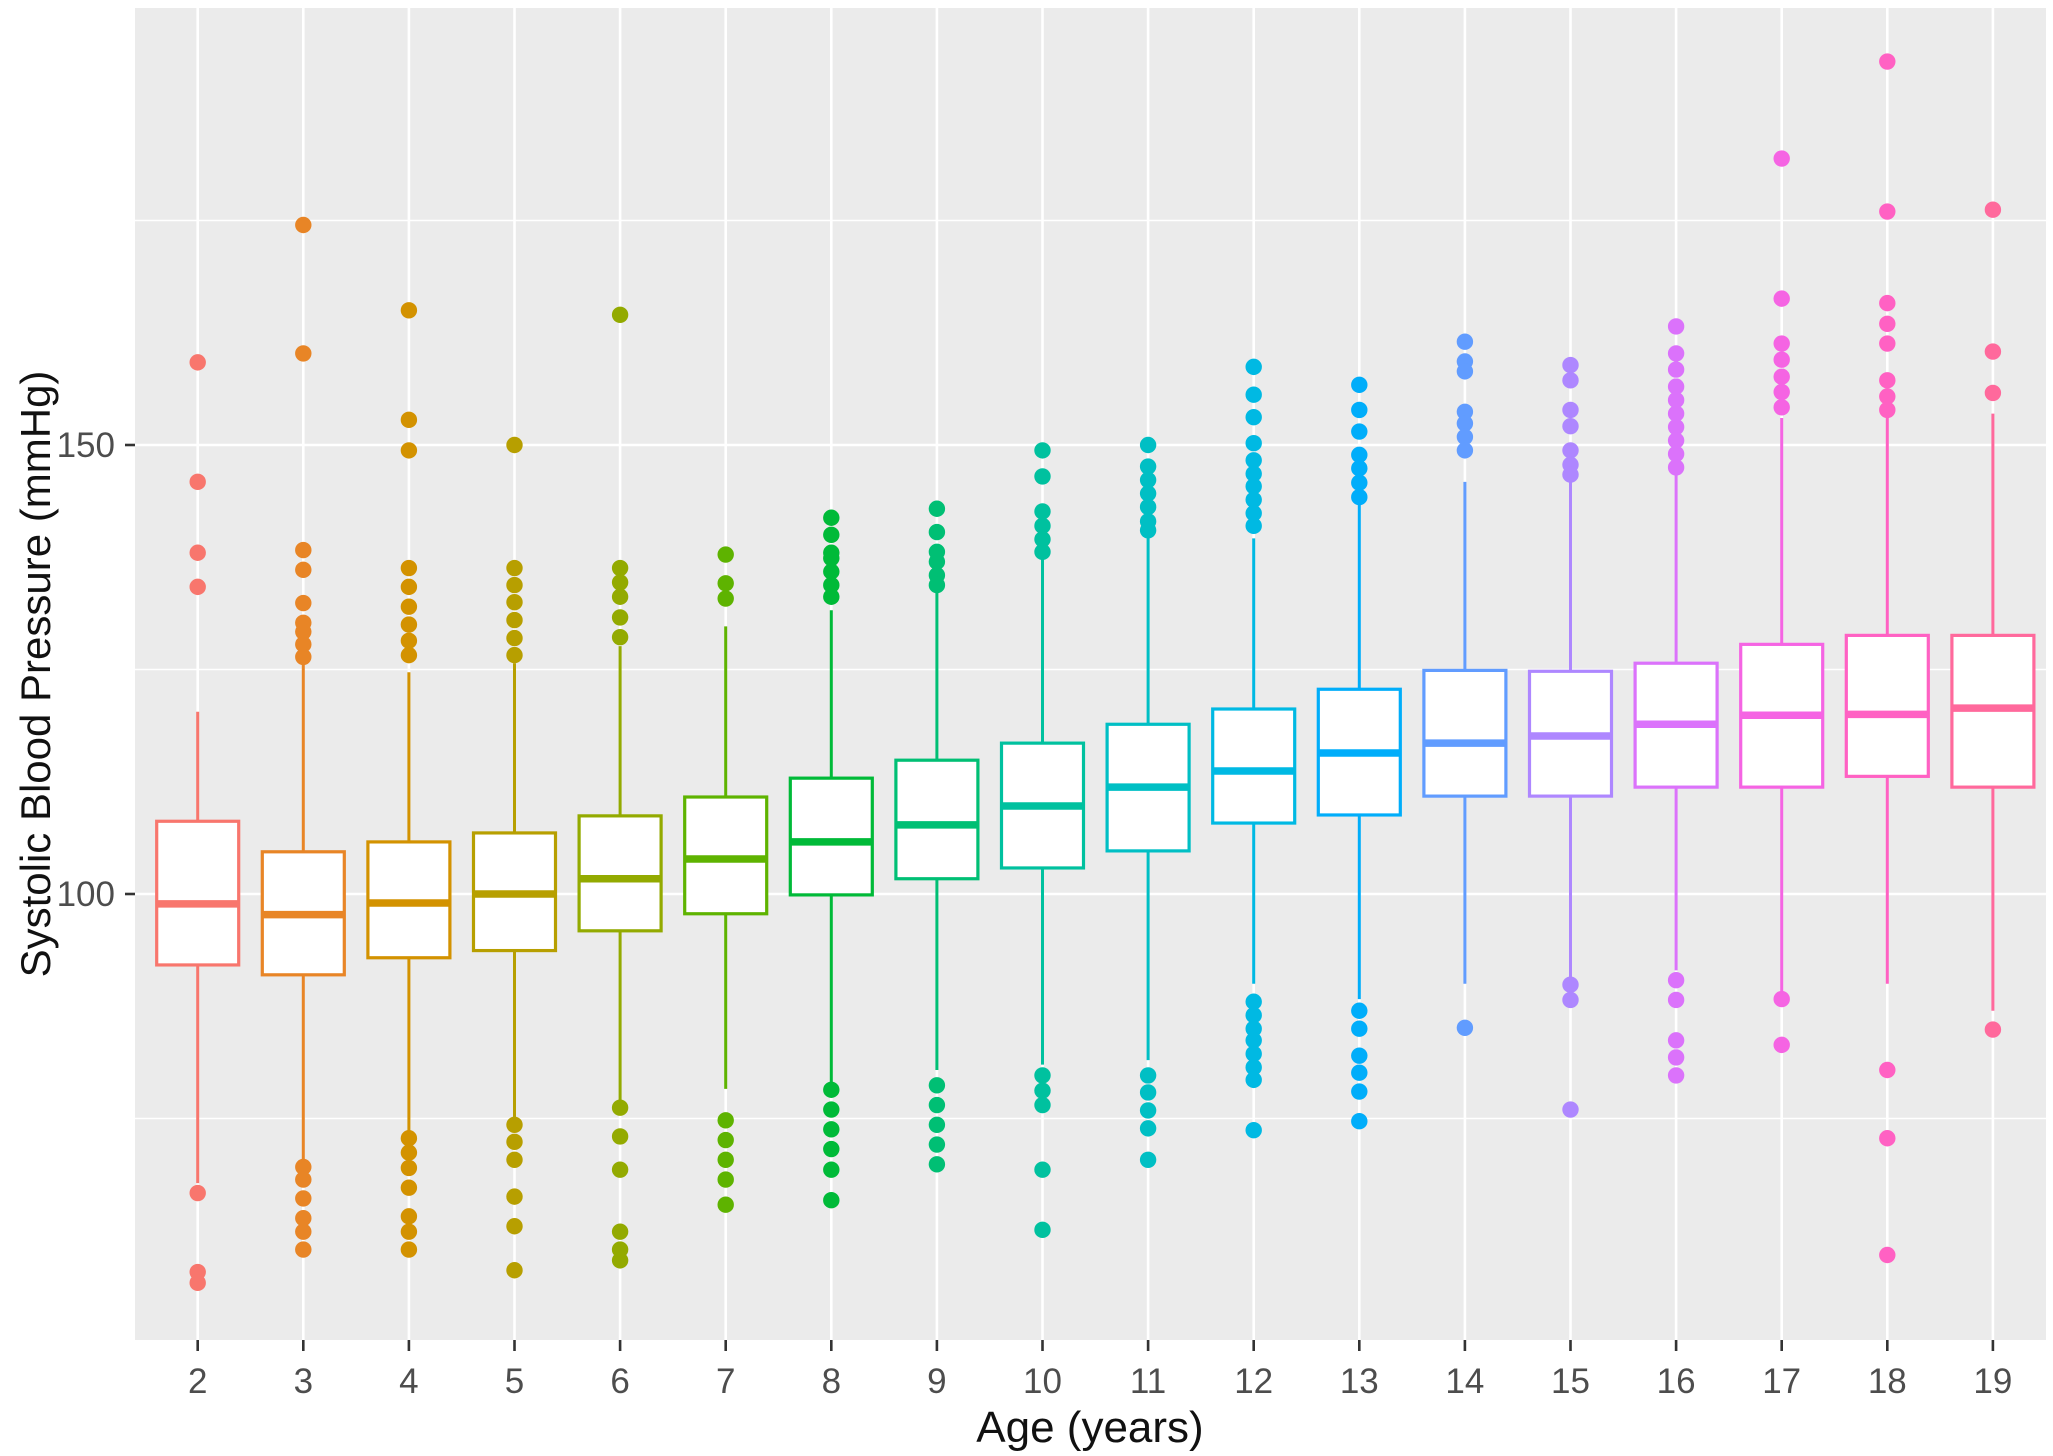 The width and height of the screenshot is (2053, 1456). Describe the element at coordinates (1676, 1381) in the screenshot. I see `x-tick-label: 16` at that location.